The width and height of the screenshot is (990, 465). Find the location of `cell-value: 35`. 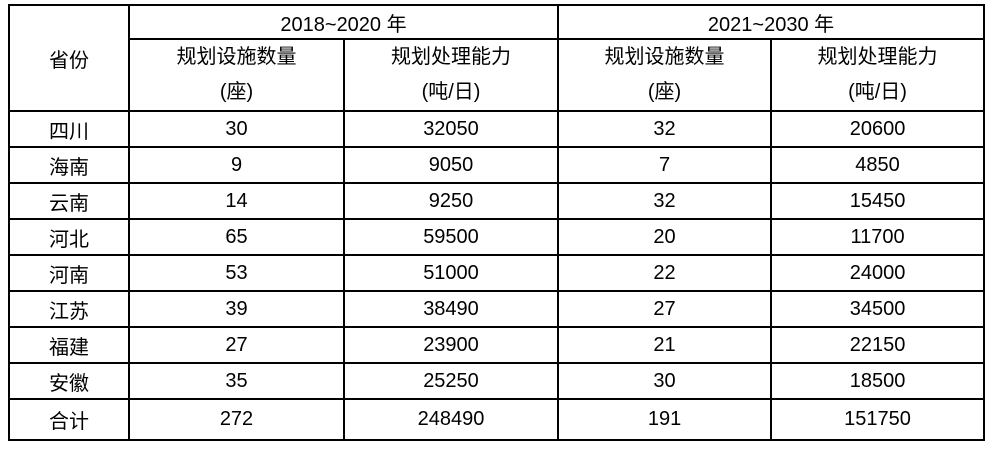

cell-value: 35 is located at coordinates (236, 381).